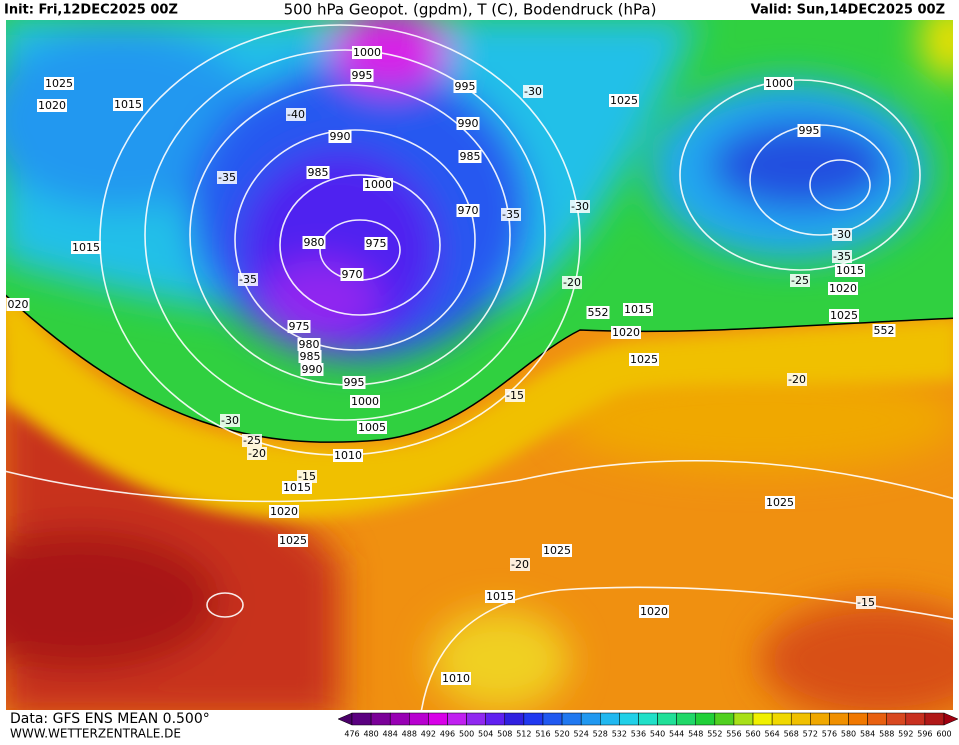  What do you see at coordinates (829, 734) in the screenshot?
I see `colorbar-label: 576` at bounding box center [829, 734].